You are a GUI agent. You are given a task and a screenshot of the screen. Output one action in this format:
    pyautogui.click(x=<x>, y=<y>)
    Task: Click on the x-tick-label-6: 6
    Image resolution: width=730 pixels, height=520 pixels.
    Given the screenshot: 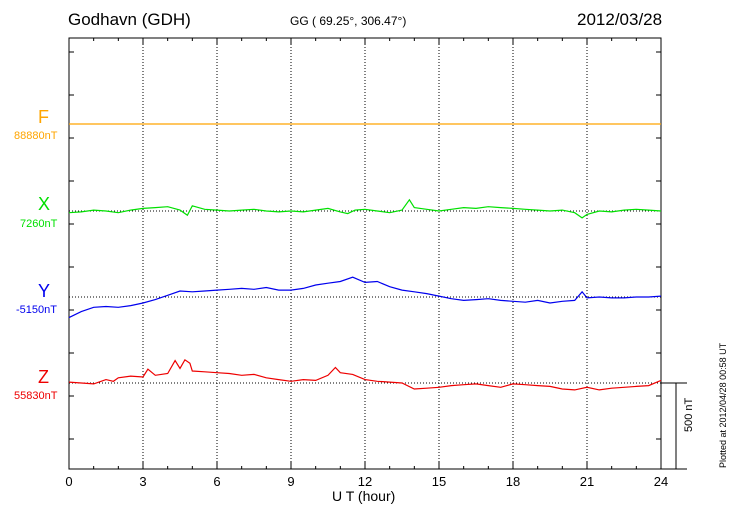 What is the action you would take?
    pyautogui.click(x=217, y=481)
    